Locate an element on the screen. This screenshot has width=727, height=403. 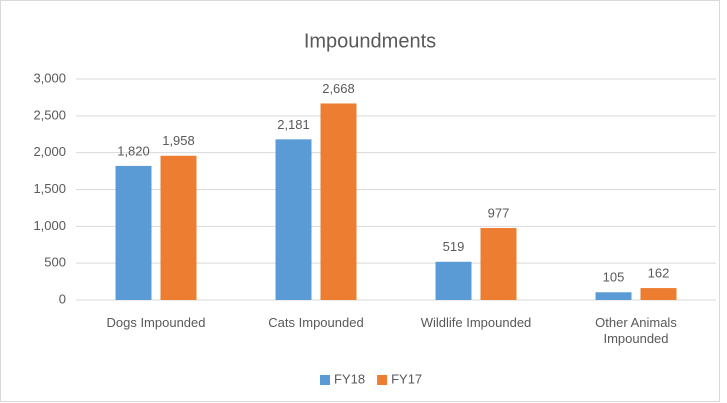
x-tick-label: Other Animals Impounded is located at coordinates (636, 330).